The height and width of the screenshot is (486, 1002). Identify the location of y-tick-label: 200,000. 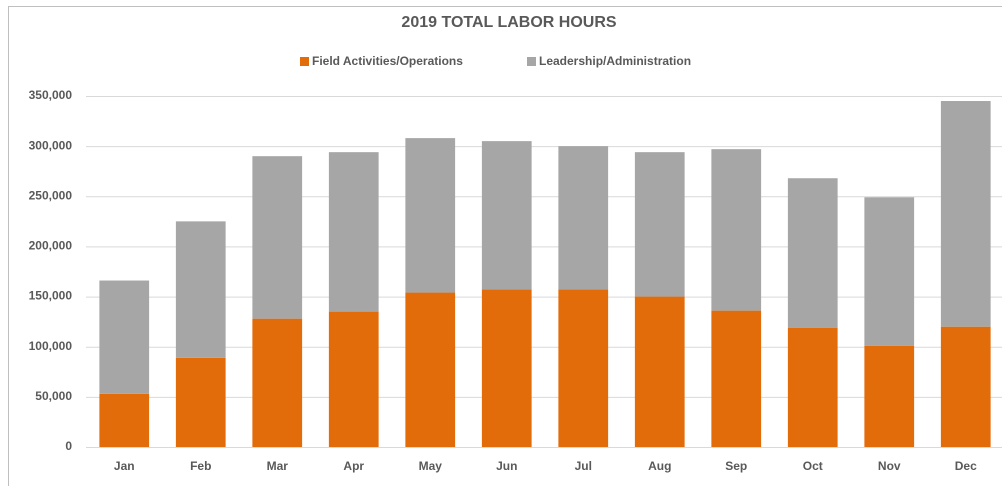
(51, 246).